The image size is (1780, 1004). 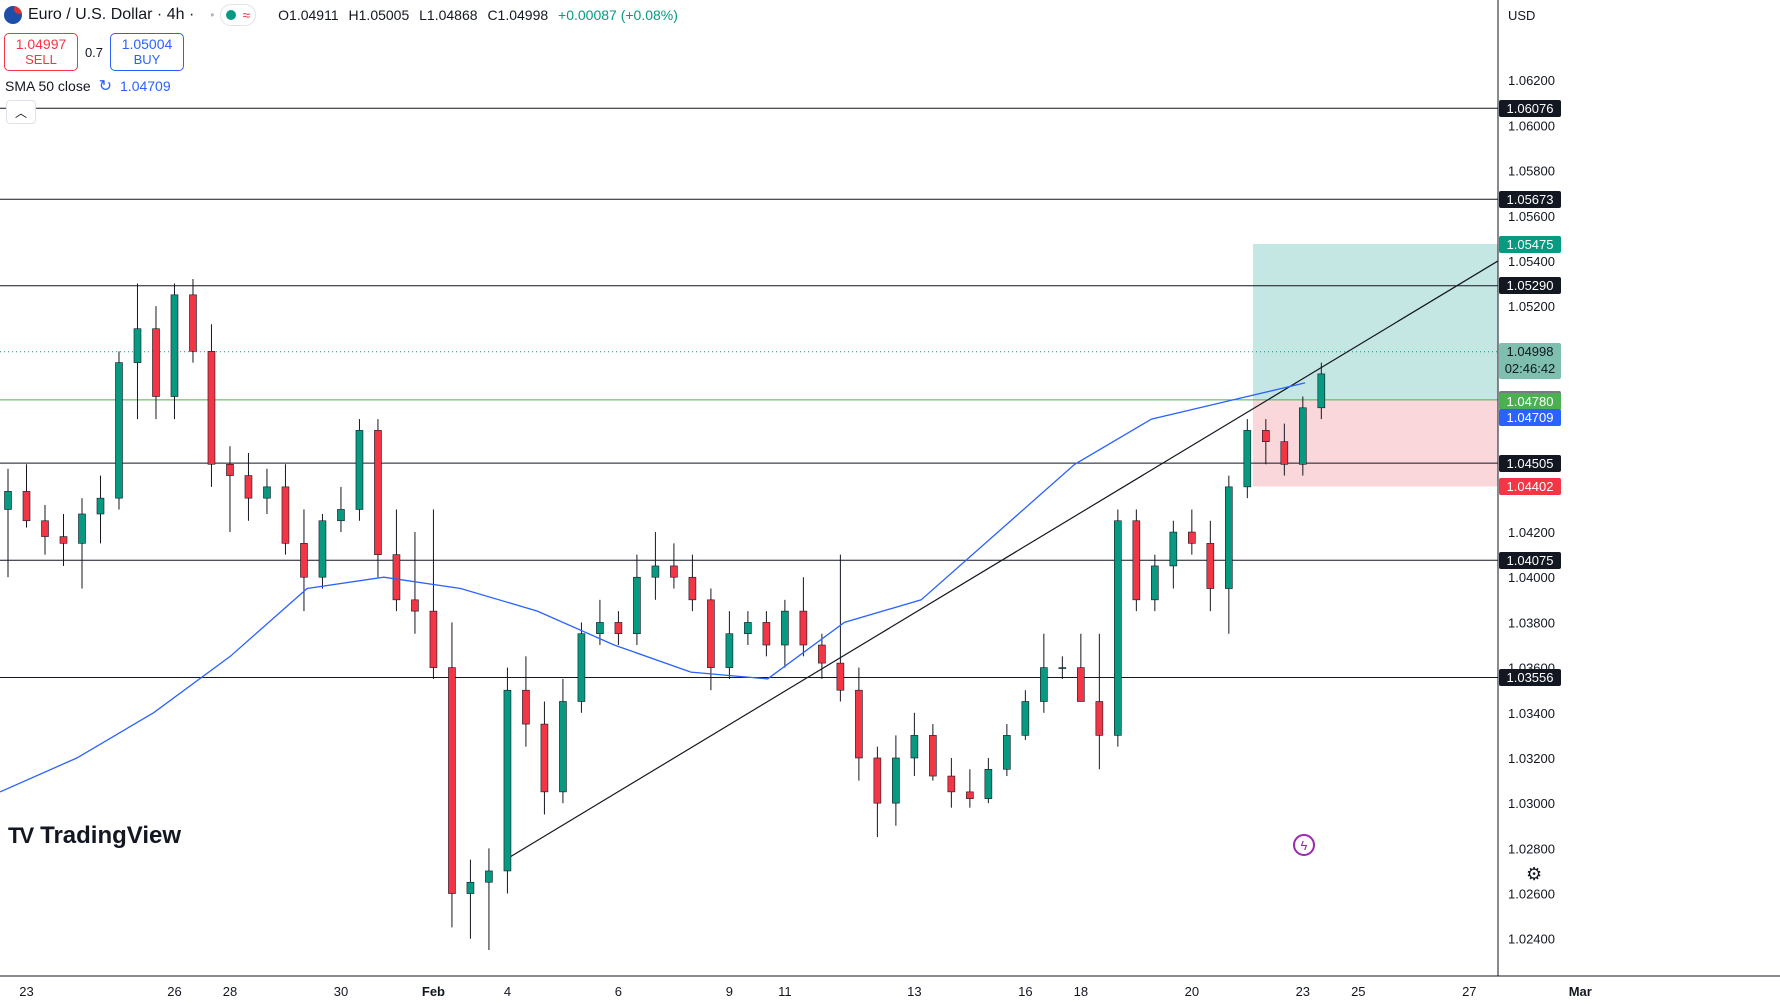 What do you see at coordinates (805, 991) in the screenshot?
I see `time-axis: 23 26 28 30 Feb 4 6 9 11 13 16 18 20 23 25 27 Mar` at bounding box center [805, 991].